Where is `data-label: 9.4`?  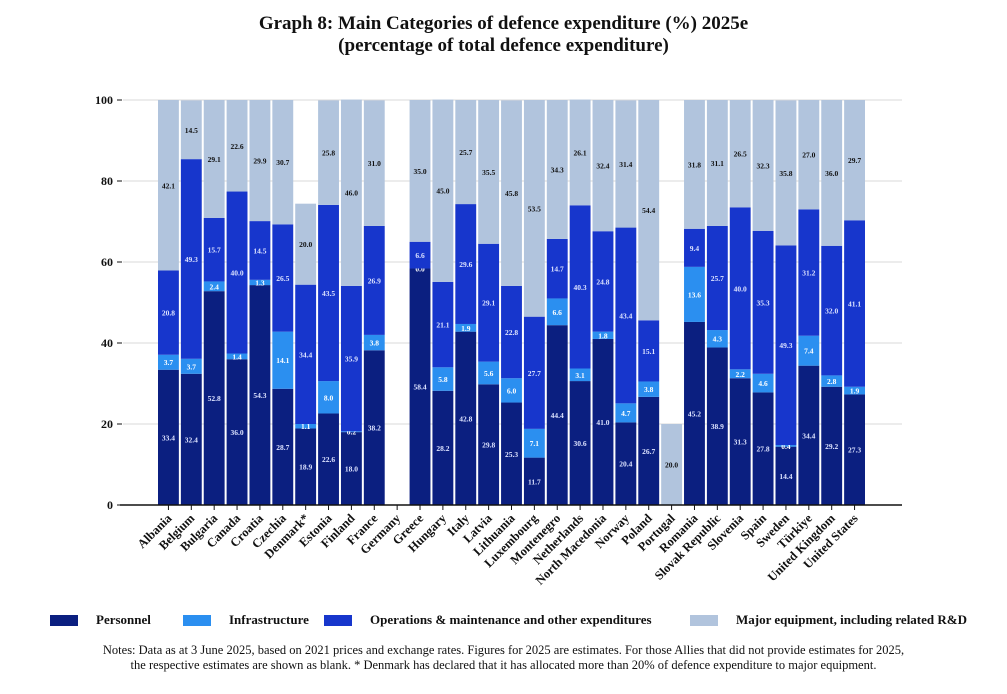
data-label: 9.4 is located at coordinates (695, 248).